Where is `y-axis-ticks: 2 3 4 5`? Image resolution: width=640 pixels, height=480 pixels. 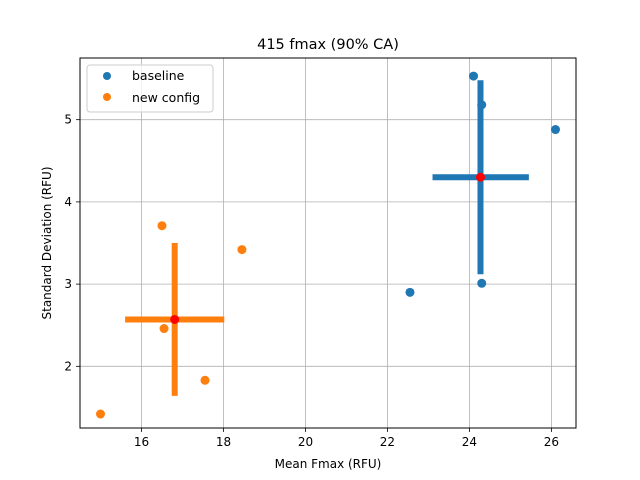 y-axis-ticks: 2 3 4 5 is located at coordinates (72, 243).